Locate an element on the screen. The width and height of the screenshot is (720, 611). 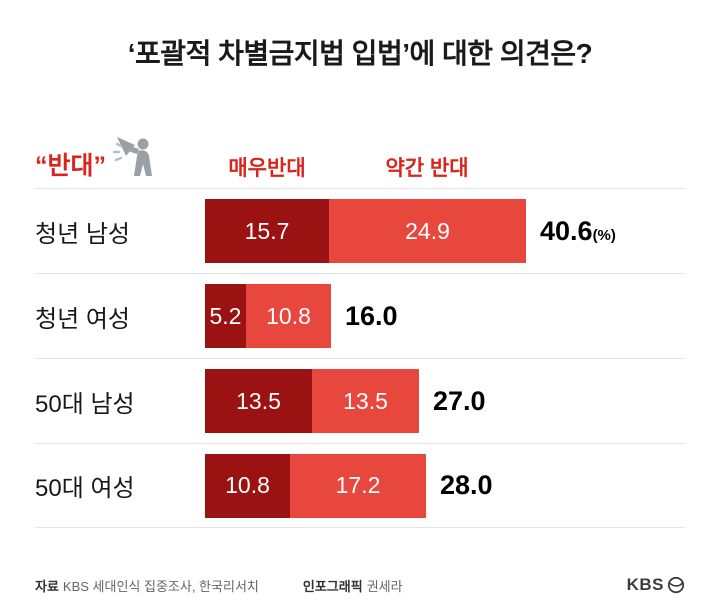
bar-track: 13.5 13.5 27.0 is located at coordinates (445, 401).